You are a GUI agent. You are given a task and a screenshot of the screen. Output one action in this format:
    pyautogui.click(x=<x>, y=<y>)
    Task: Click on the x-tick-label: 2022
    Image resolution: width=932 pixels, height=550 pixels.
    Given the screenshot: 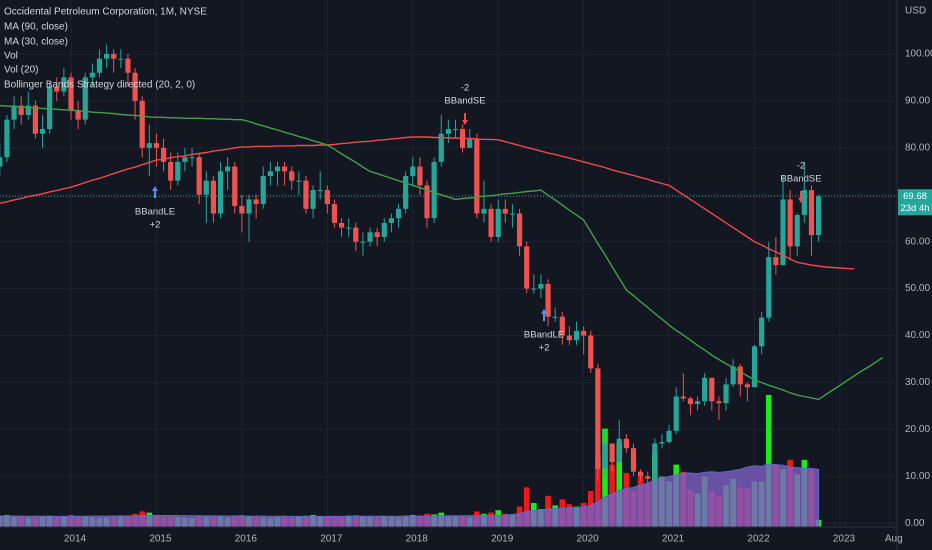 What is the action you would take?
    pyautogui.click(x=758, y=539)
    